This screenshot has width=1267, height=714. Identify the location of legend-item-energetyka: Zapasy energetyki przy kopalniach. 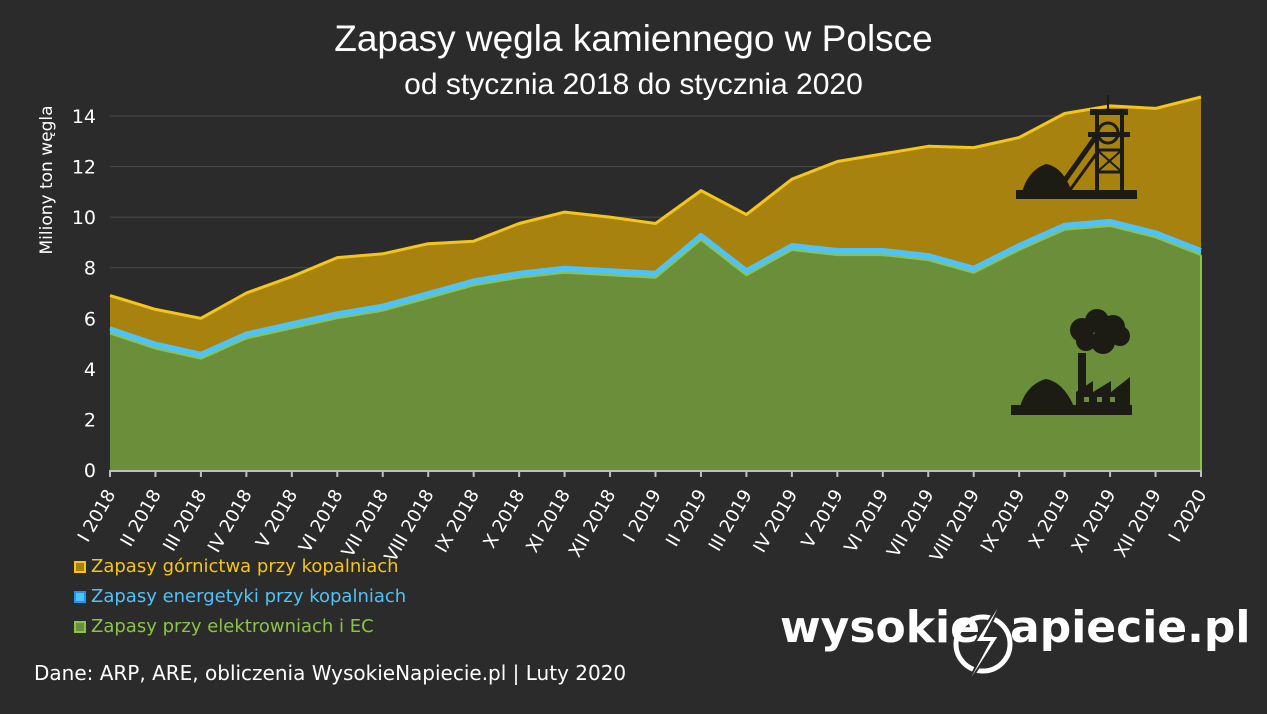
(240, 596).